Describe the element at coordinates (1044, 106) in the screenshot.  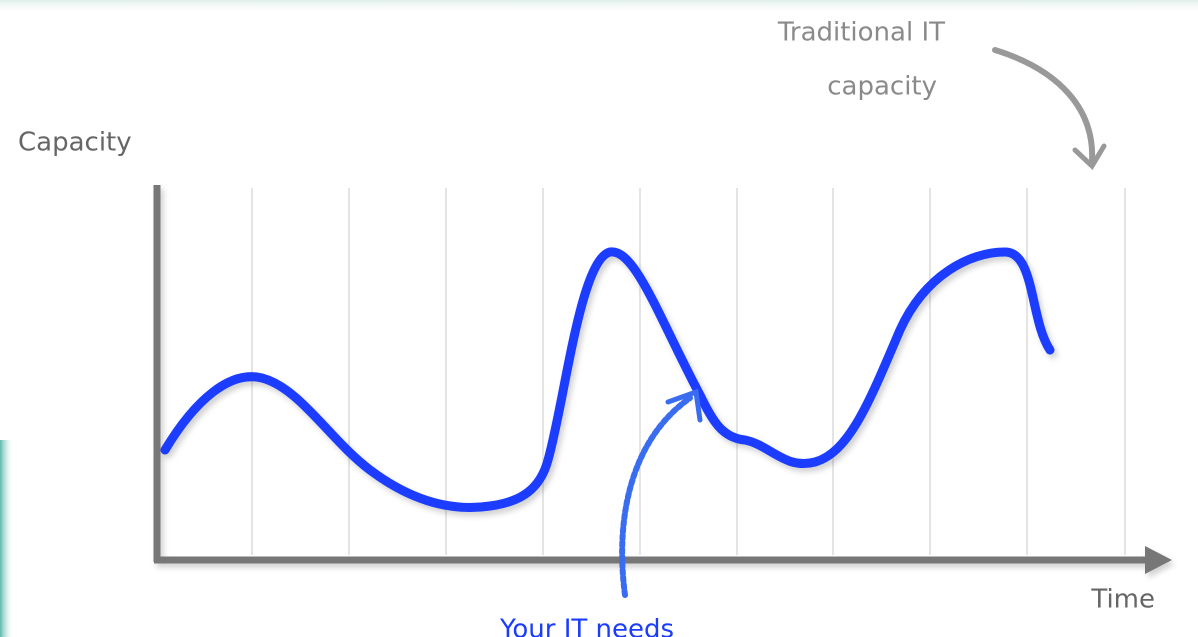
I see `capacity-arrow` at that location.